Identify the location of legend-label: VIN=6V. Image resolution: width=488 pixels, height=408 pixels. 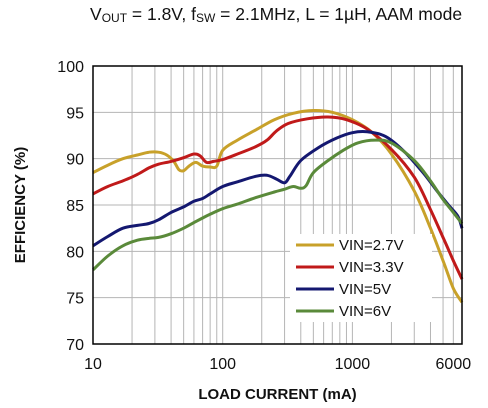
(365, 311).